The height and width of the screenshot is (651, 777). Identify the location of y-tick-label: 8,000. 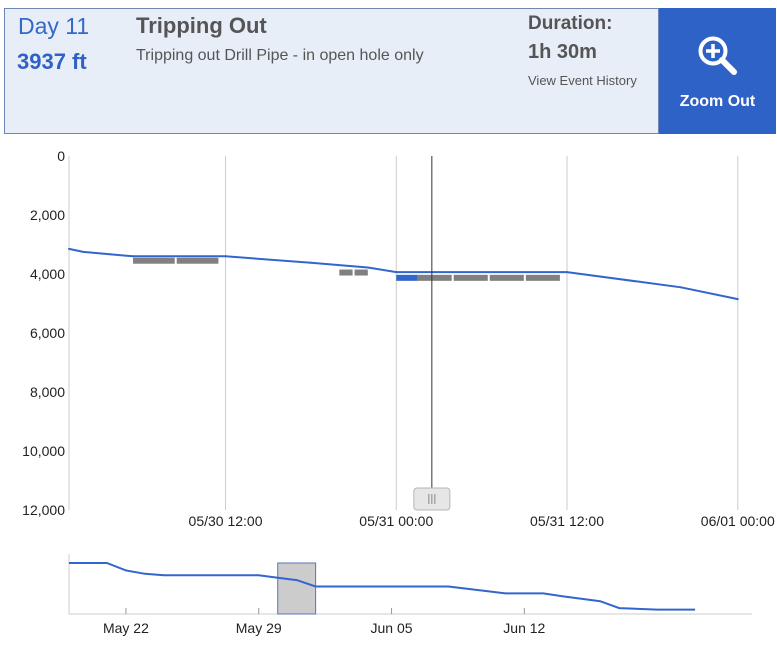
(47, 392).